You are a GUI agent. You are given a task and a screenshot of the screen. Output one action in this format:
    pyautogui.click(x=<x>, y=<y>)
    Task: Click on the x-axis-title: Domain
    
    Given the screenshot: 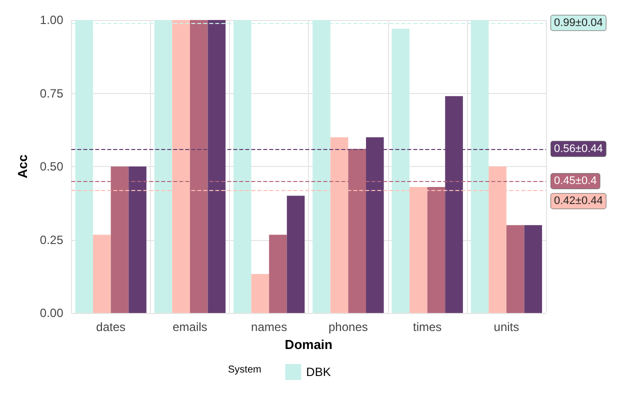 What is the action you would take?
    pyautogui.click(x=308, y=344)
    